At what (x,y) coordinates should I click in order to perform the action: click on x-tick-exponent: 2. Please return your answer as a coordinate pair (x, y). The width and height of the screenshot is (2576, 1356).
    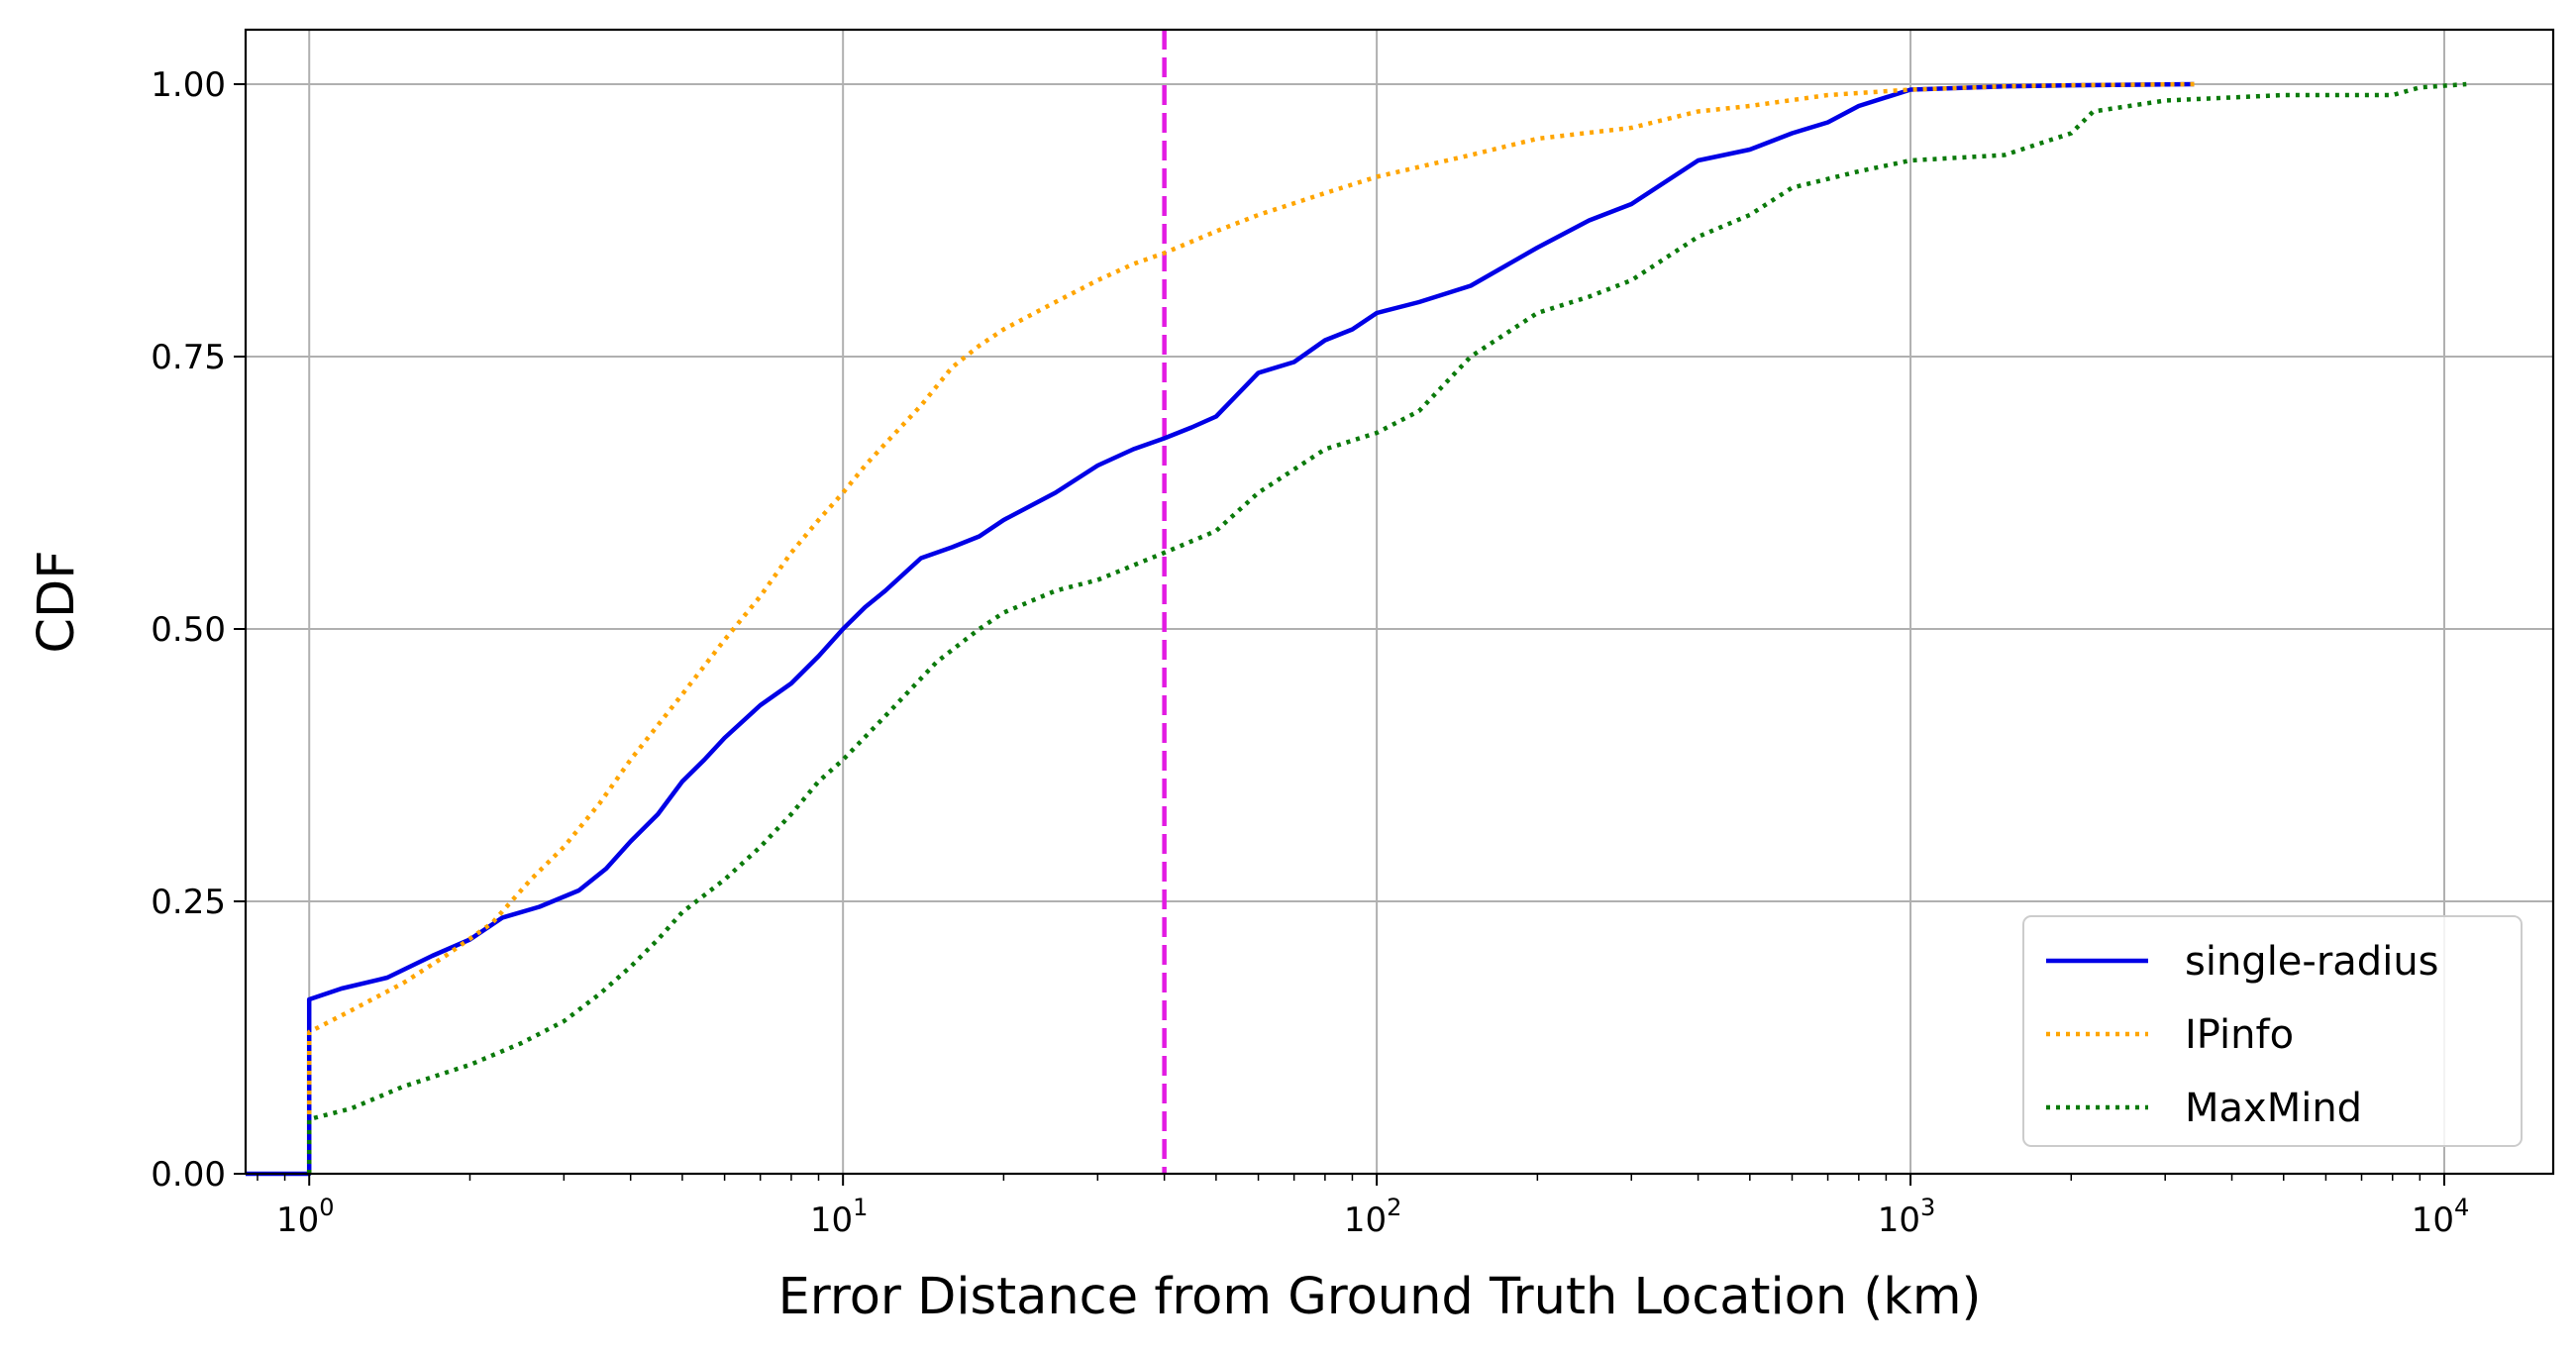
    Looking at the image, I should click on (1394, 1207).